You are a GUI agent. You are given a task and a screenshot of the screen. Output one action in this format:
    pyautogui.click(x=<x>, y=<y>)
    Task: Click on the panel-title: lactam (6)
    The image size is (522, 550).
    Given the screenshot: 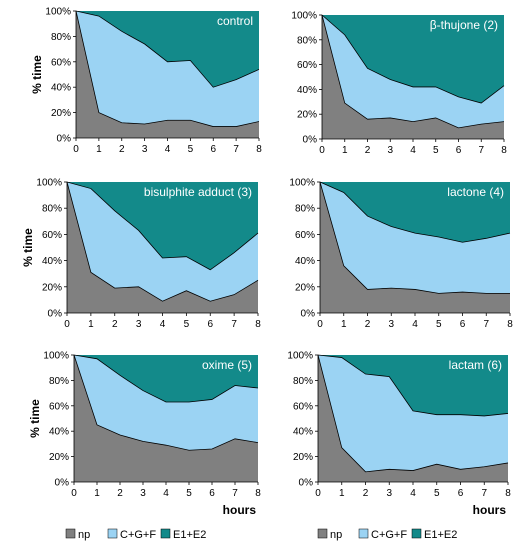 What is the action you would take?
    pyautogui.click(x=475, y=365)
    